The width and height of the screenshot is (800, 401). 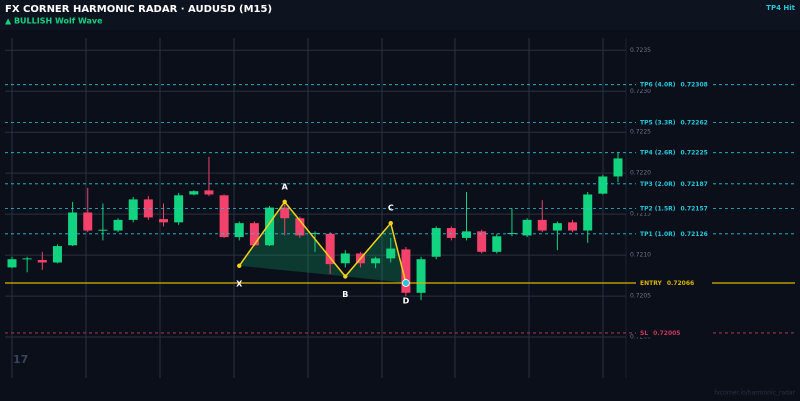 I want to click on level-label: ENTRY 0.72066, so click(x=667, y=282).